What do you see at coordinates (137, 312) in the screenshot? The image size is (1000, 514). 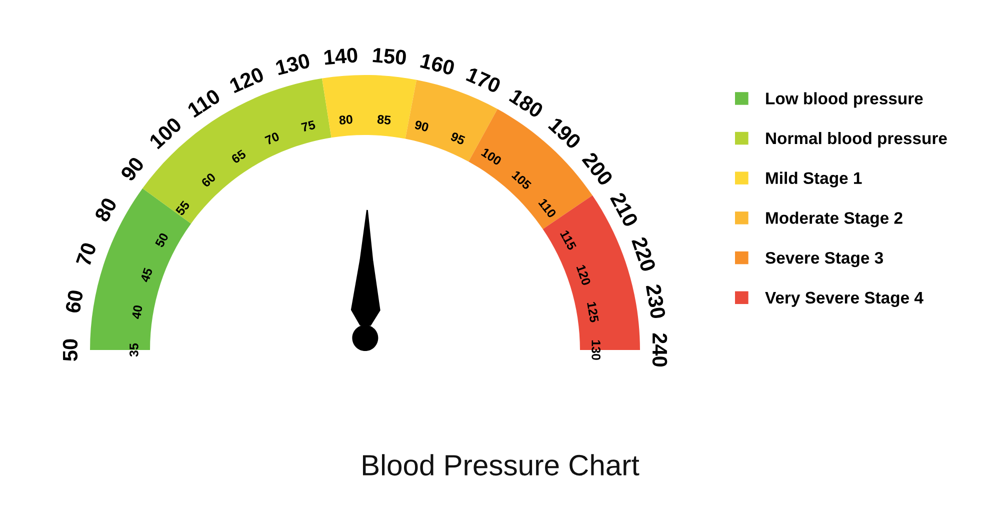 I see `text: 40` at bounding box center [137, 312].